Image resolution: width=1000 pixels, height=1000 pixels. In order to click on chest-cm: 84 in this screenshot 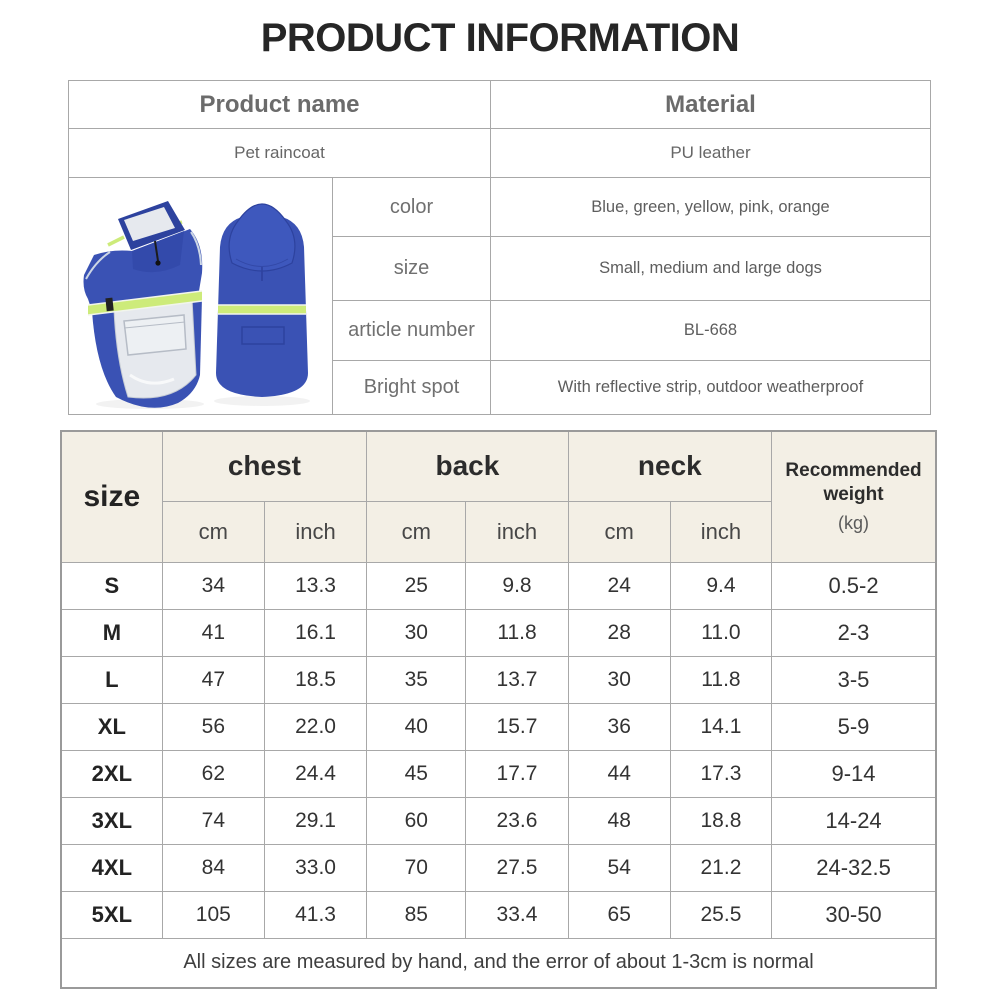, I will do `click(213, 867)`.